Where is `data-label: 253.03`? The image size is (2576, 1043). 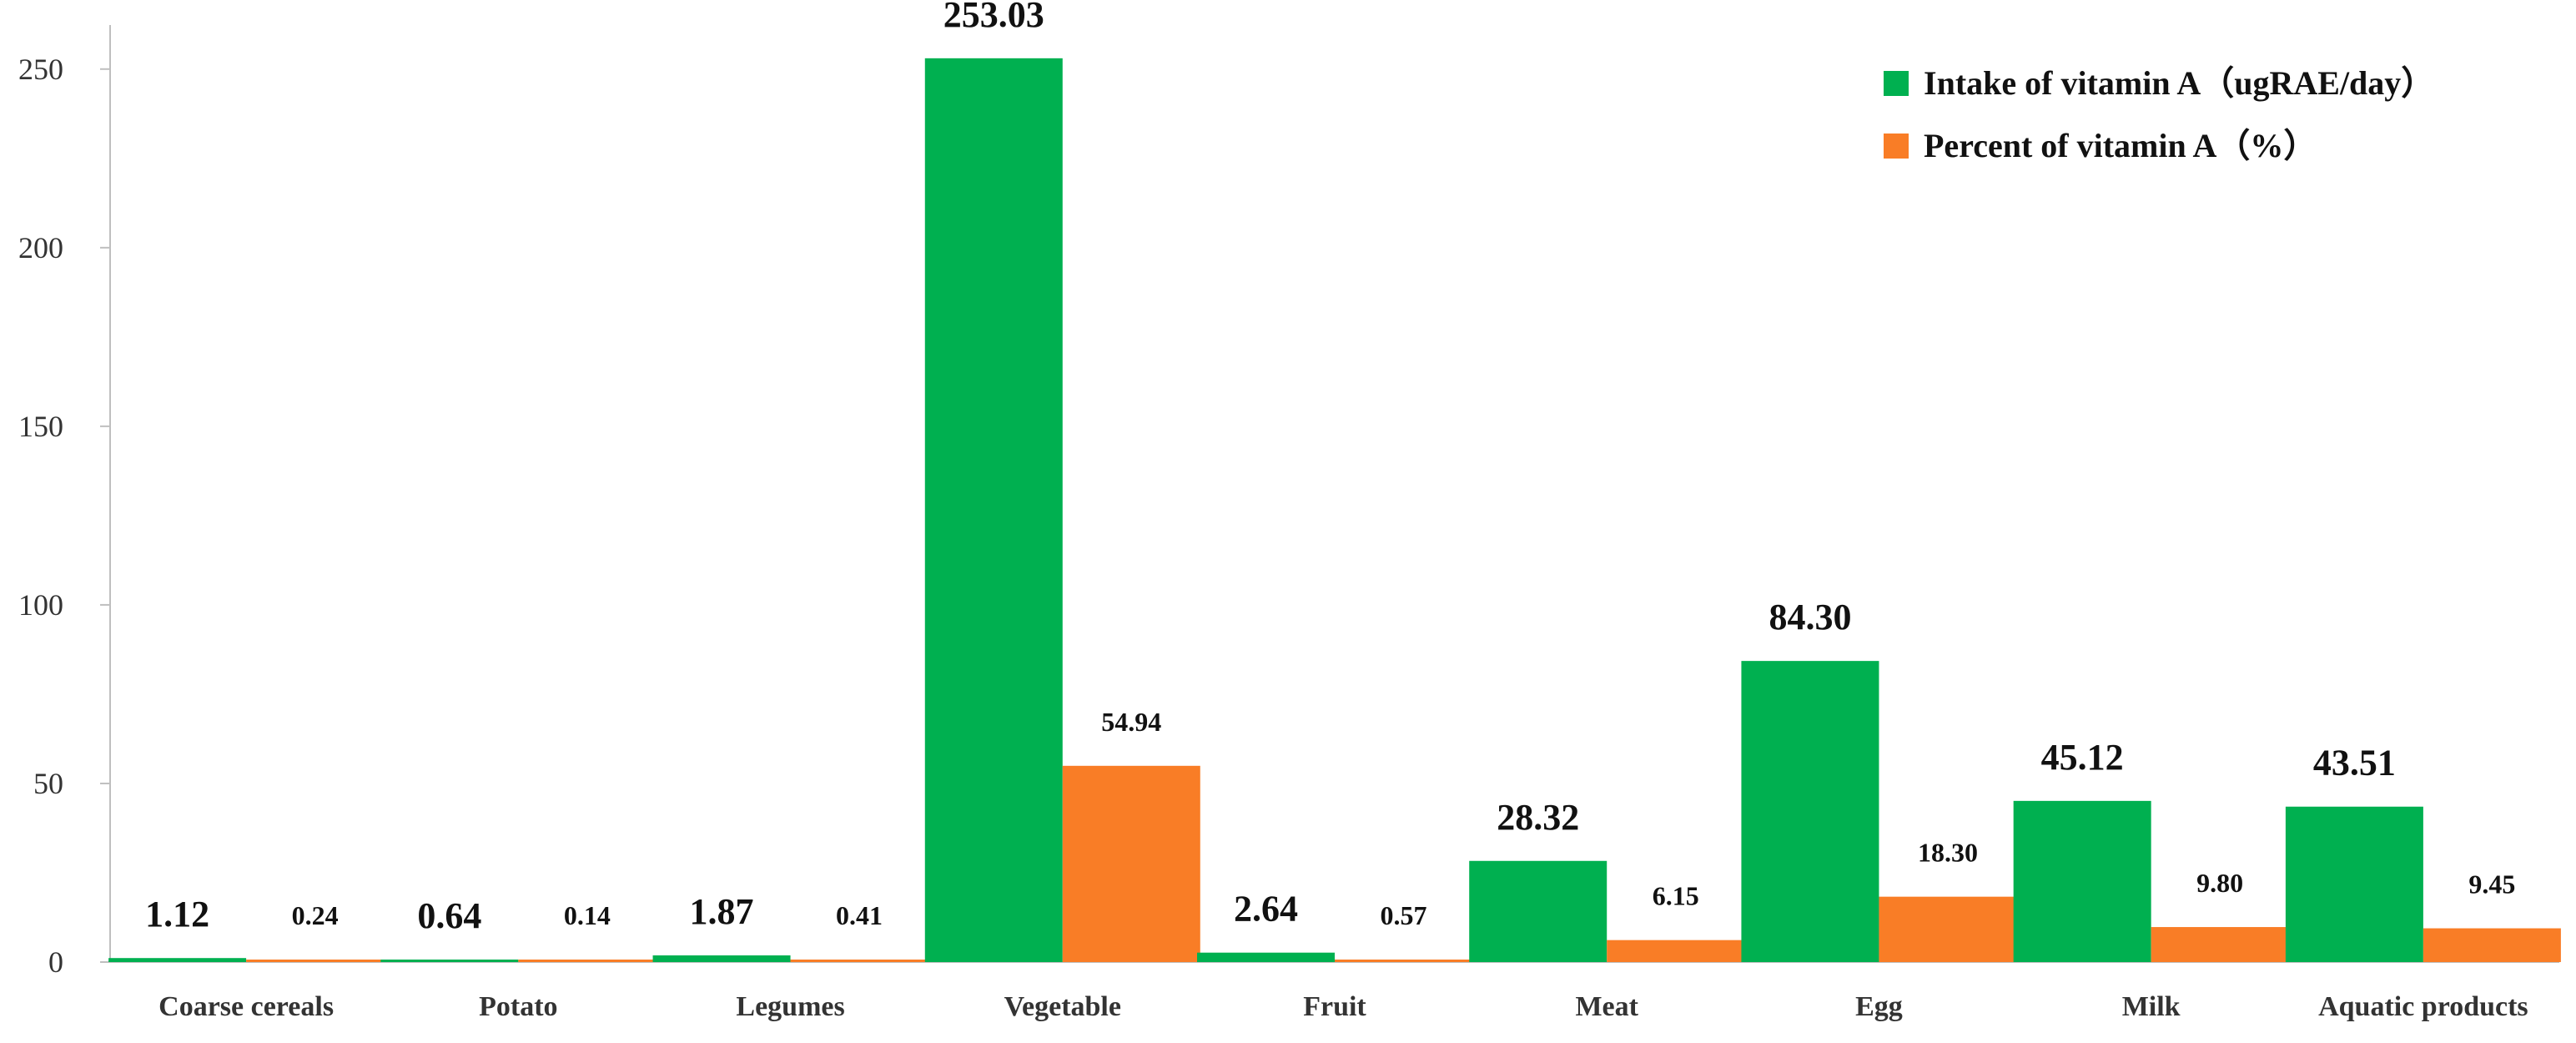 data-label: 253.03 is located at coordinates (993, 18).